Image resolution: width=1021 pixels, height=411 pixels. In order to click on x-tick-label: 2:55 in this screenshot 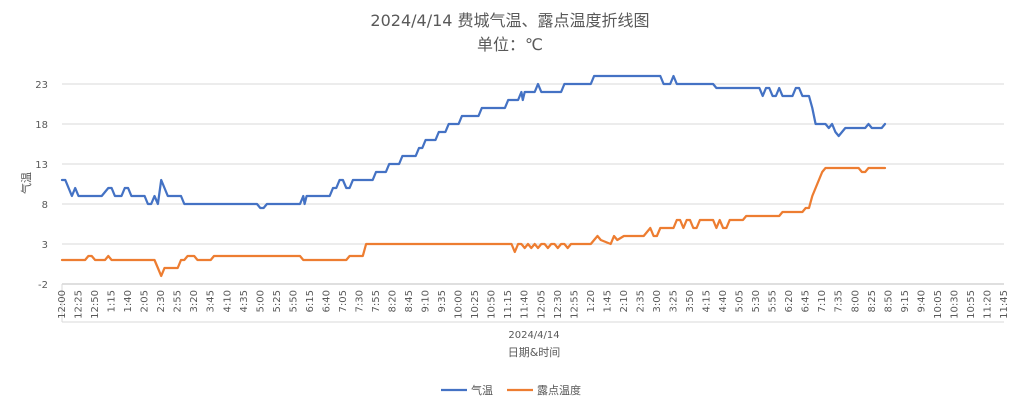, I will do `click(178, 301)`.